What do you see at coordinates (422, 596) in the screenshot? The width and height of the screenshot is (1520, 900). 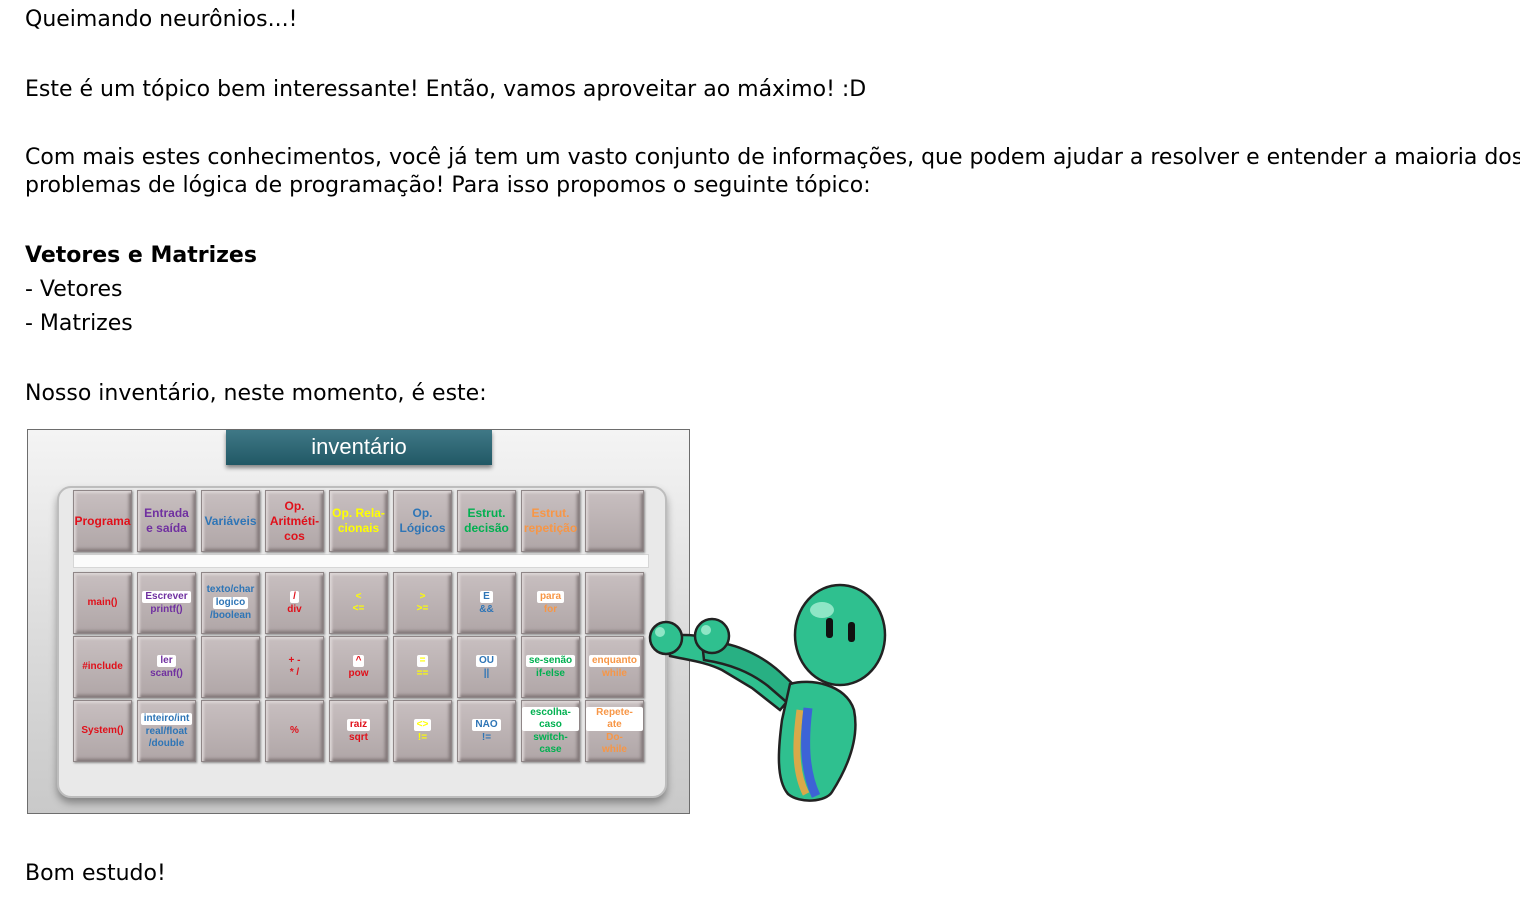 I see `inventory-cell-text: >` at bounding box center [422, 596].